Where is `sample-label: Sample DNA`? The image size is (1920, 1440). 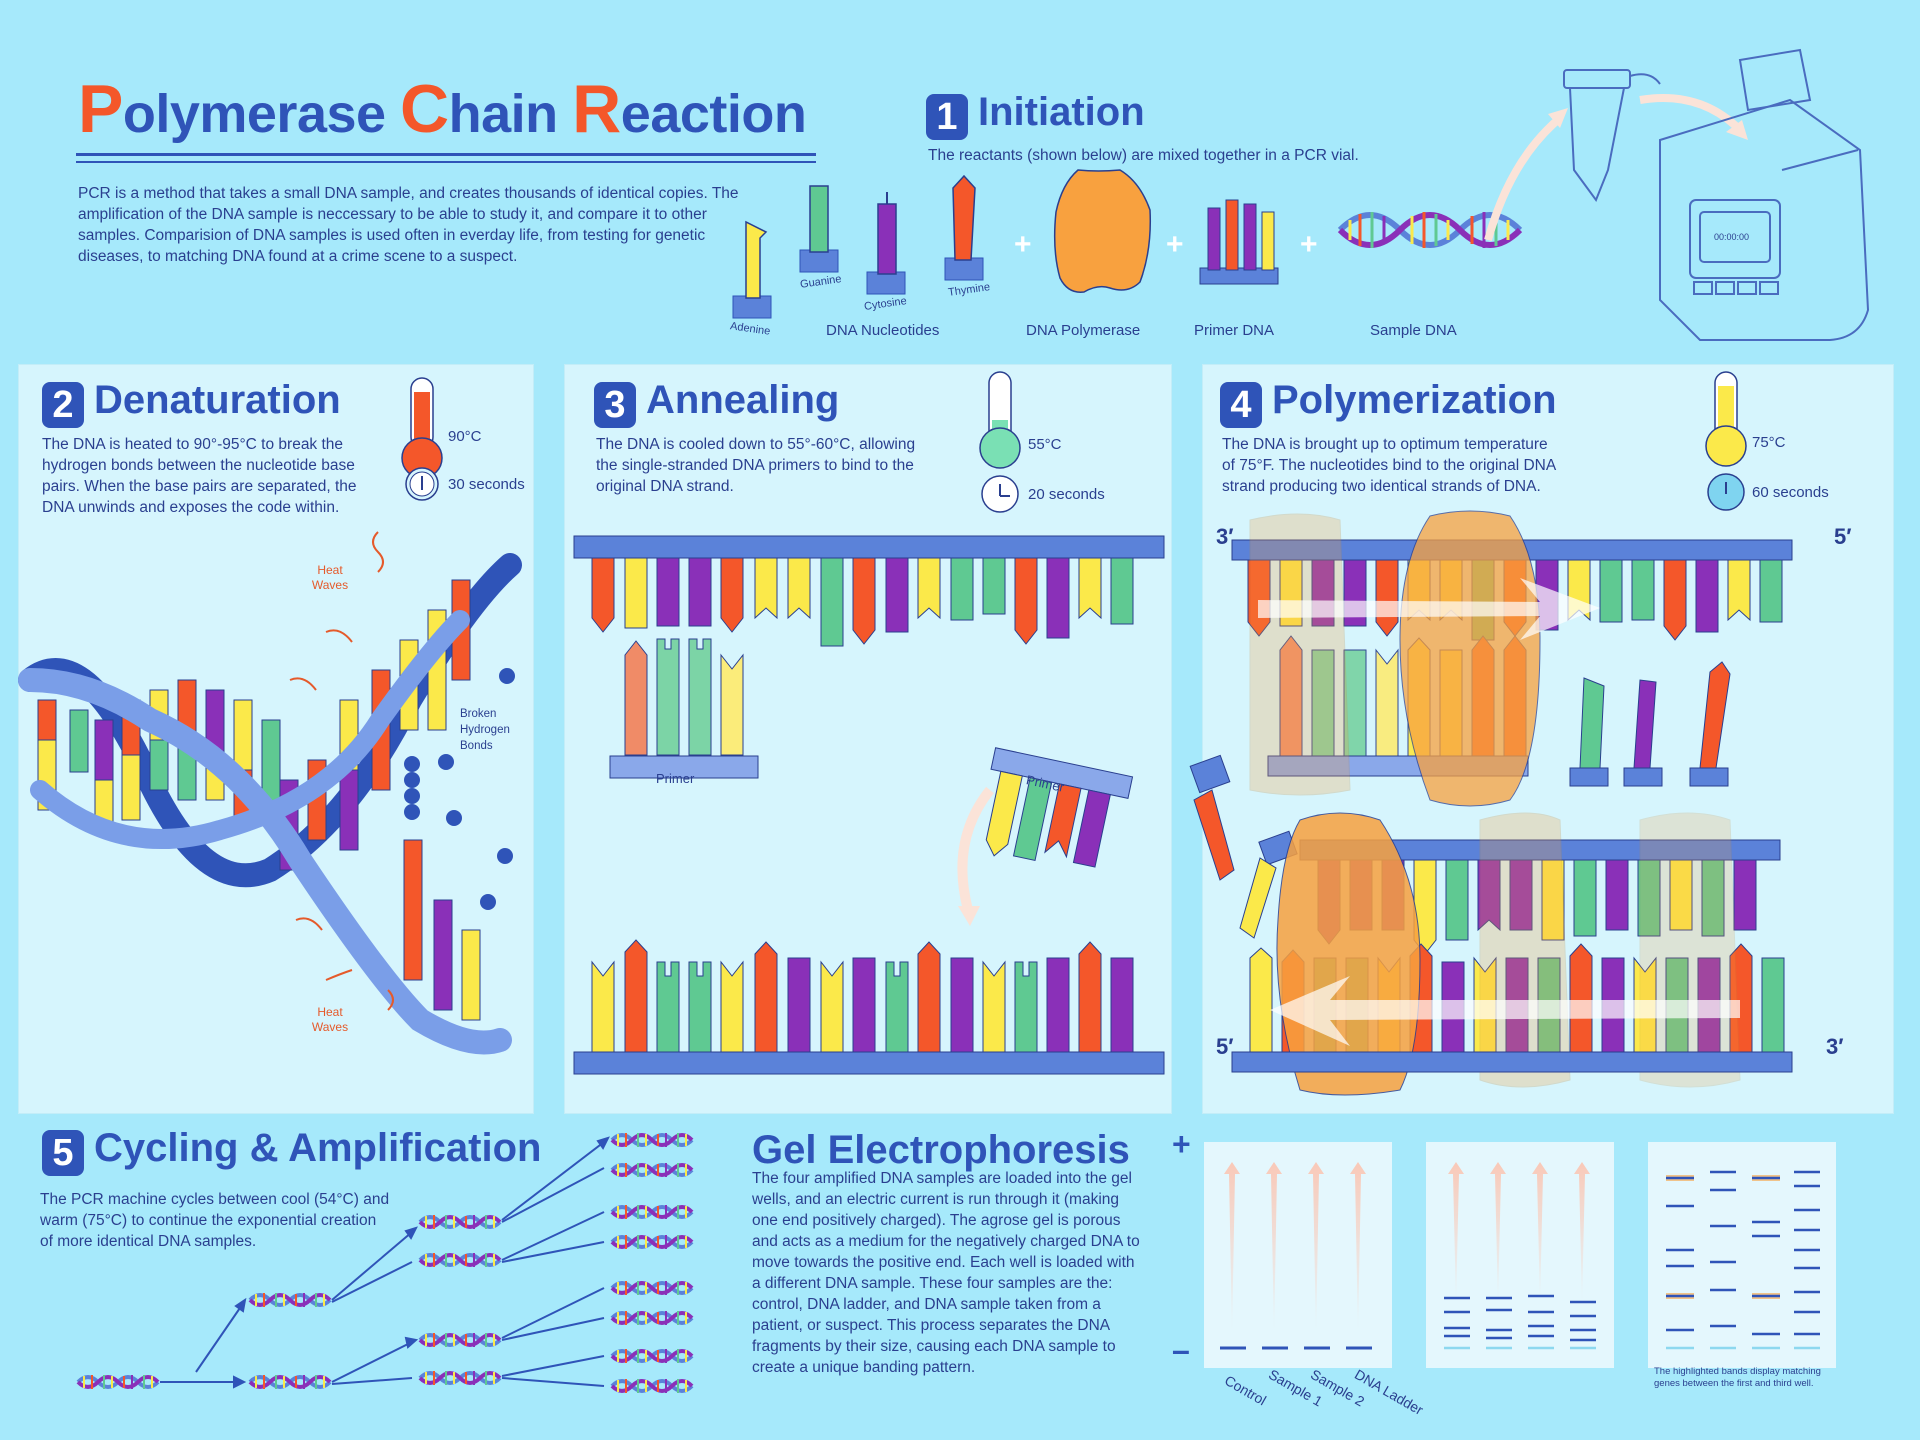 sample-label: Sample DNA is located at coordinates (1413, 330).